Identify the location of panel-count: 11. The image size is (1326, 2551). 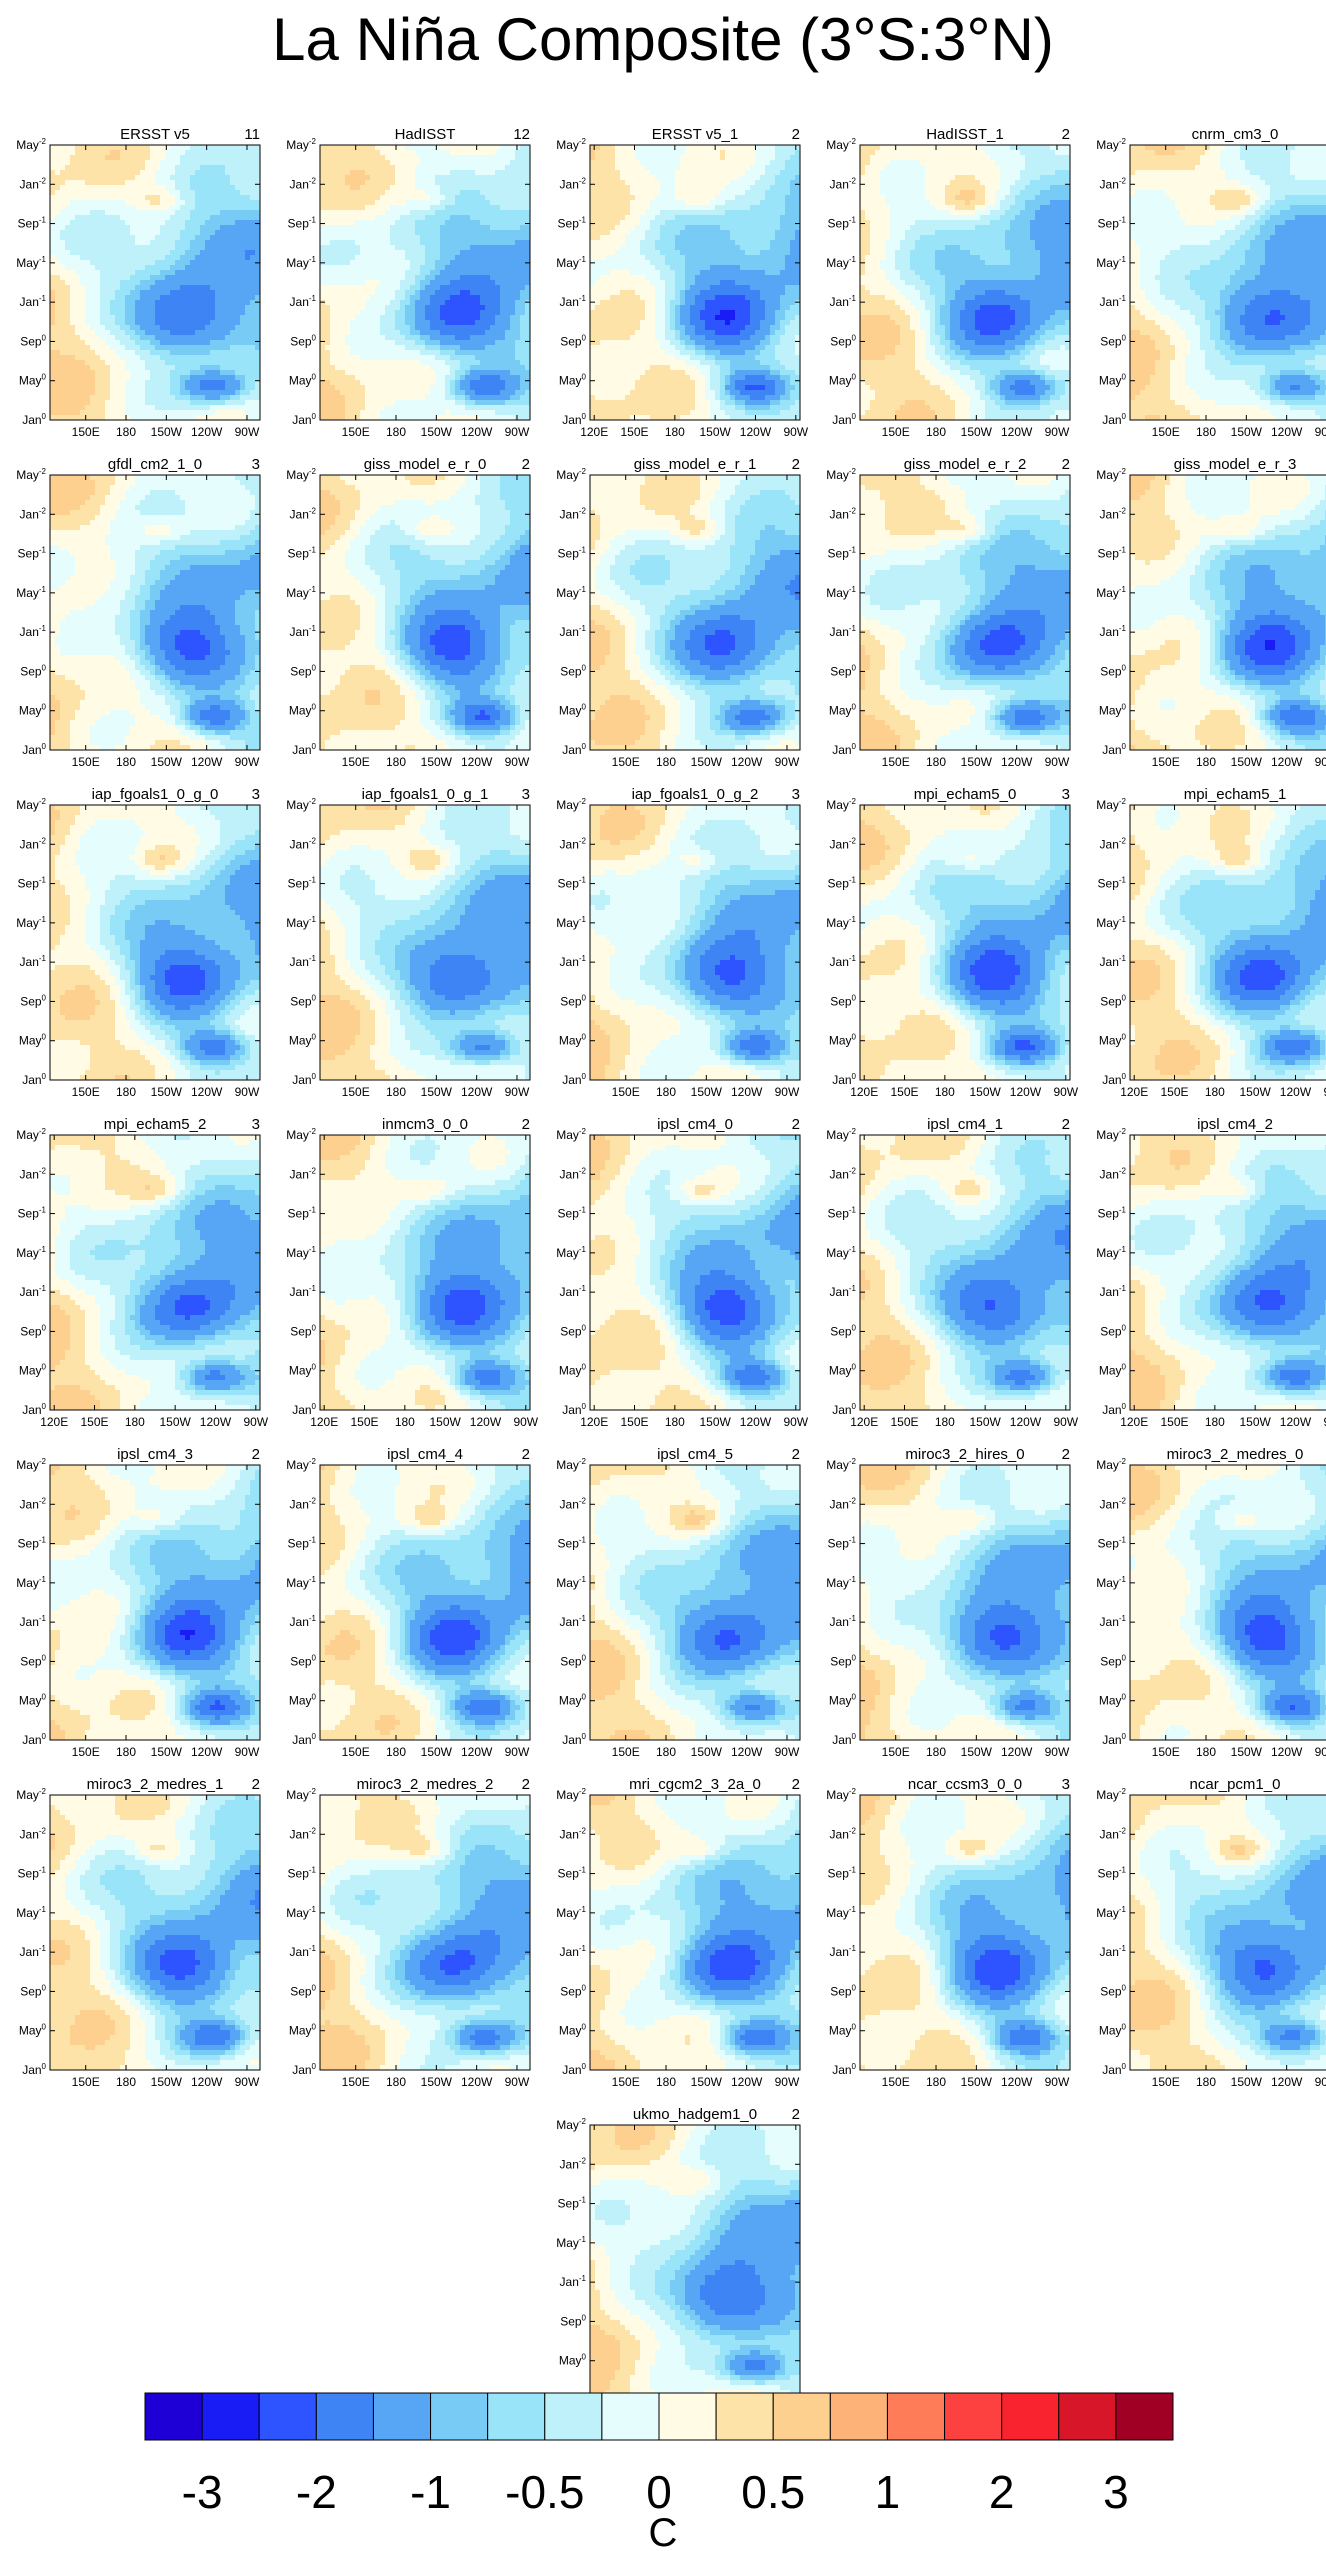
(252, 134).